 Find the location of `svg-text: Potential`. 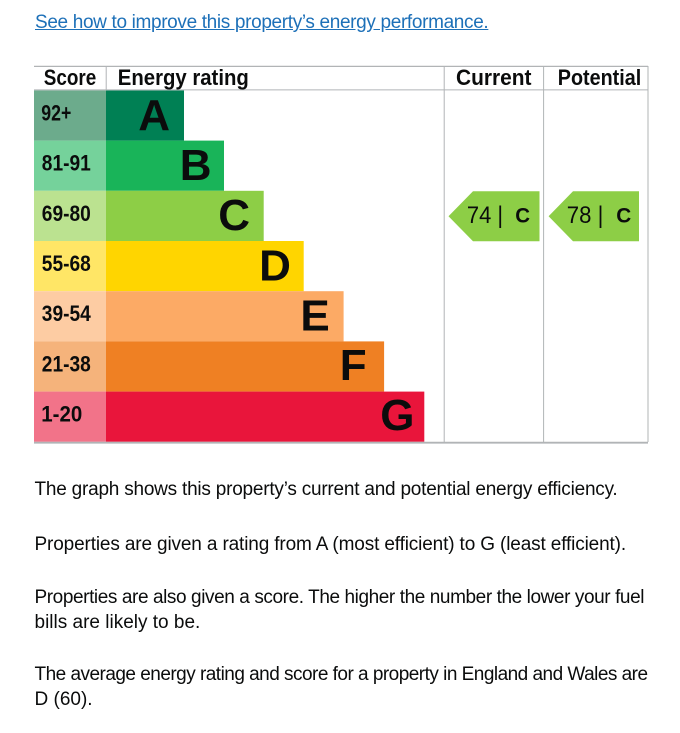

svg-text: Potential is located at coordinates (599, 77).